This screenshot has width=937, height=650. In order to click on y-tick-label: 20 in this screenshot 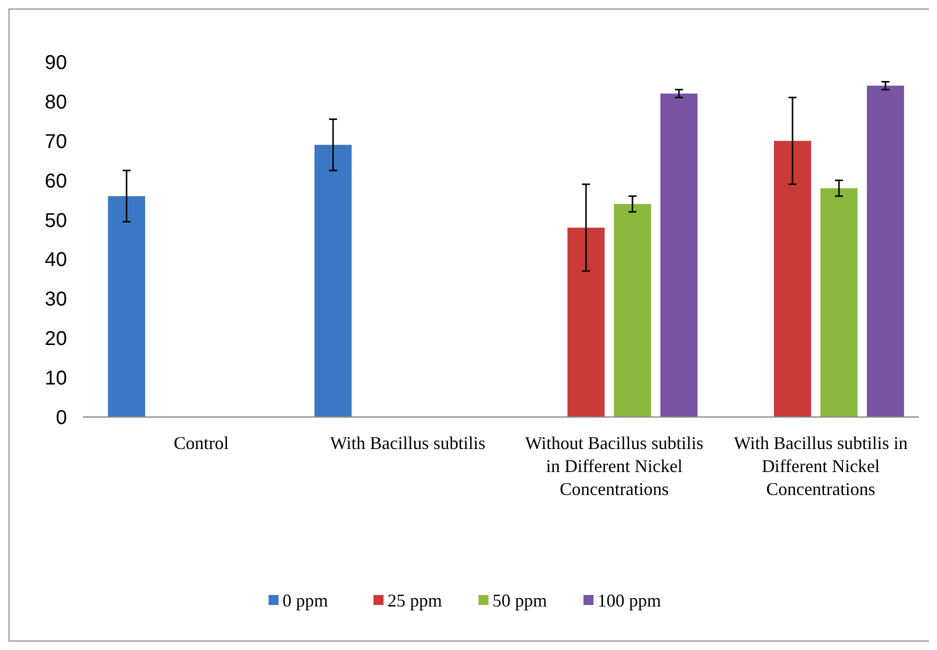, I will do `click(55, 339)`.